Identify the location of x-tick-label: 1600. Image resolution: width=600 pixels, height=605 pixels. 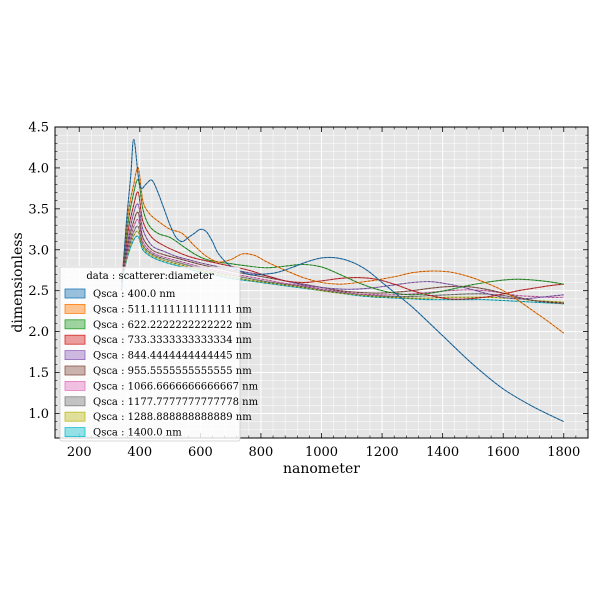
(503, 452).